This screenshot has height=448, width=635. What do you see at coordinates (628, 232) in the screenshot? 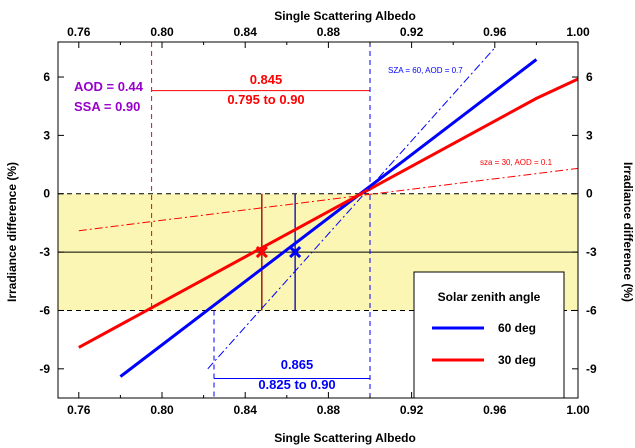
I see `y-axis-title-right: Irradiance difference (%)` at bounding box center [628, 232].